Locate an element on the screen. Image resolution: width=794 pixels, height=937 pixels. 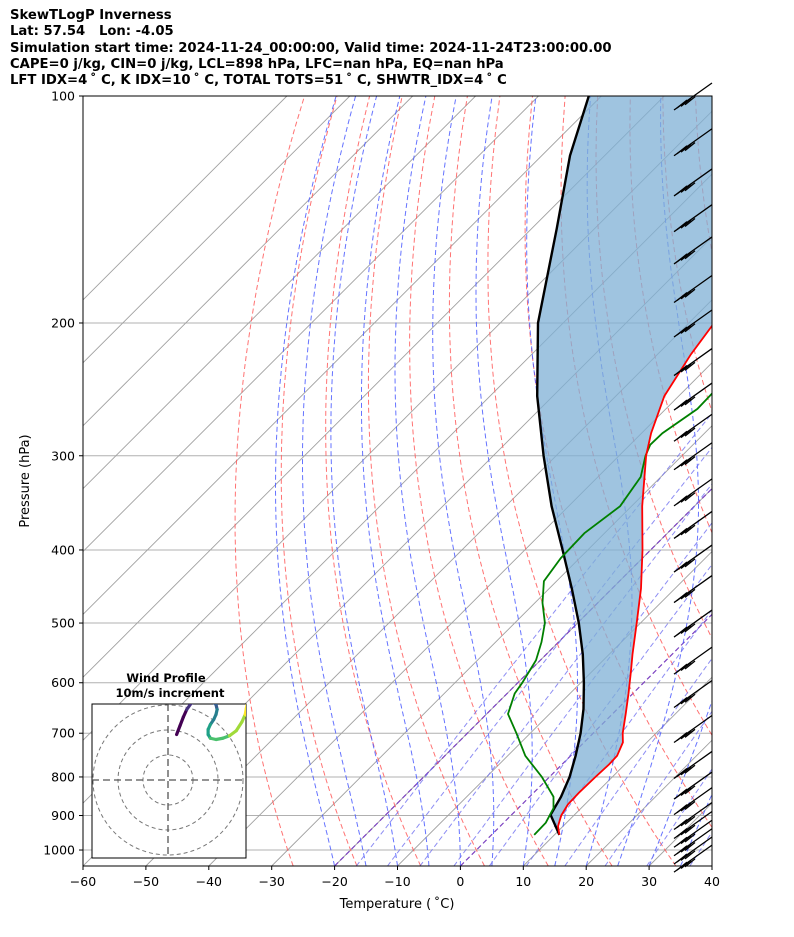
hodograph-inset: Wind Profile 10m/s increment is located at coordinates (169, 765).